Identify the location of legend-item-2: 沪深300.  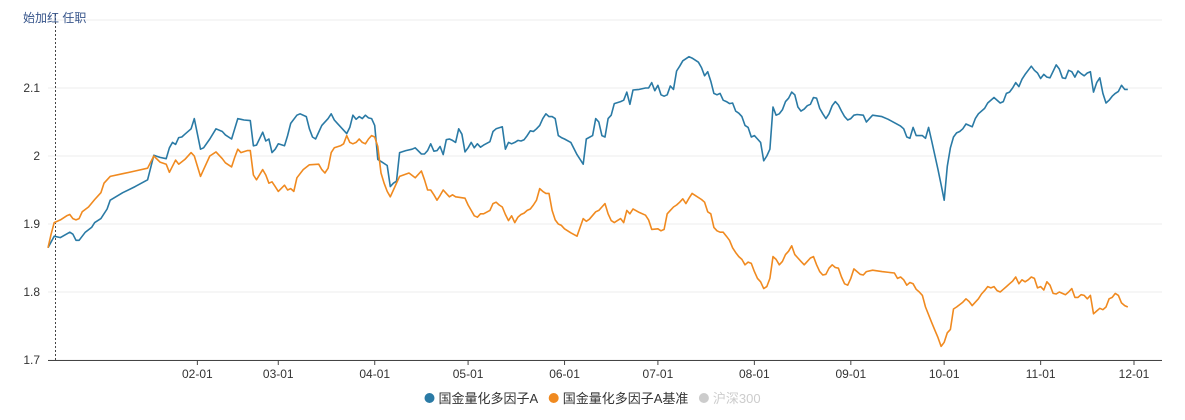
(729, 398).